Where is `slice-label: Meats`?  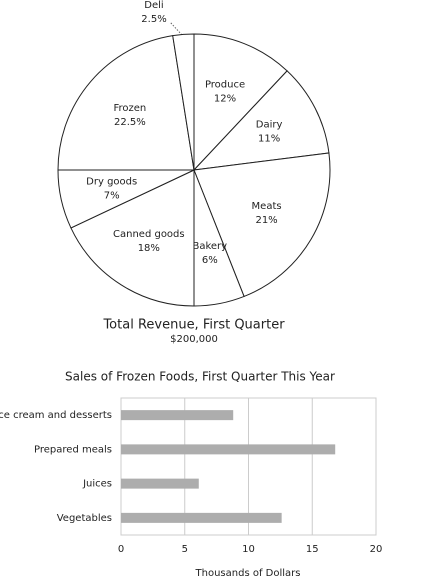 slice-label: Meats is located at coordinates (267, 206).